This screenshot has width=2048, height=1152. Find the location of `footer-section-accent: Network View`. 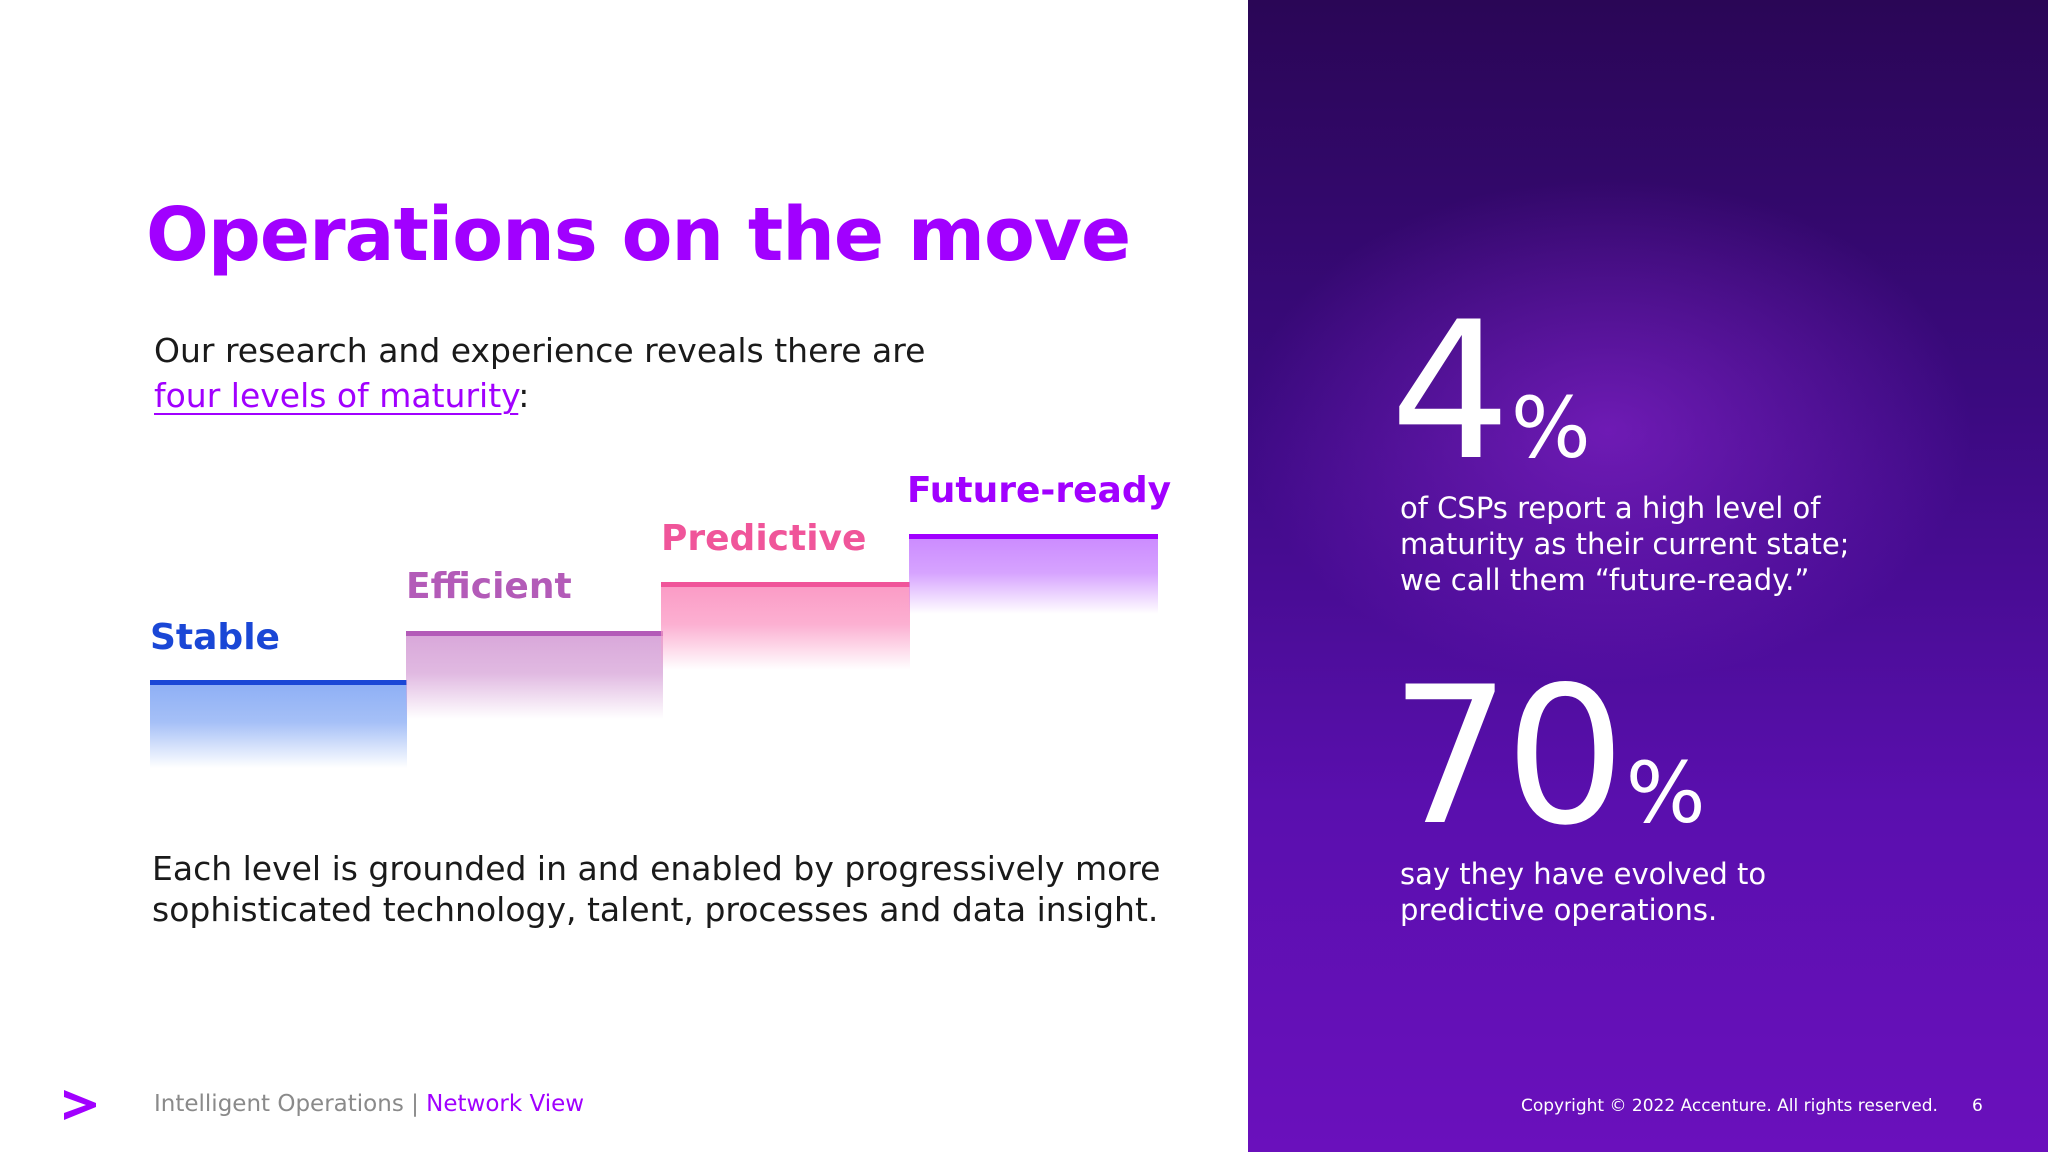

footer-section-accent: Network View is located at coordinates (505, 1104).